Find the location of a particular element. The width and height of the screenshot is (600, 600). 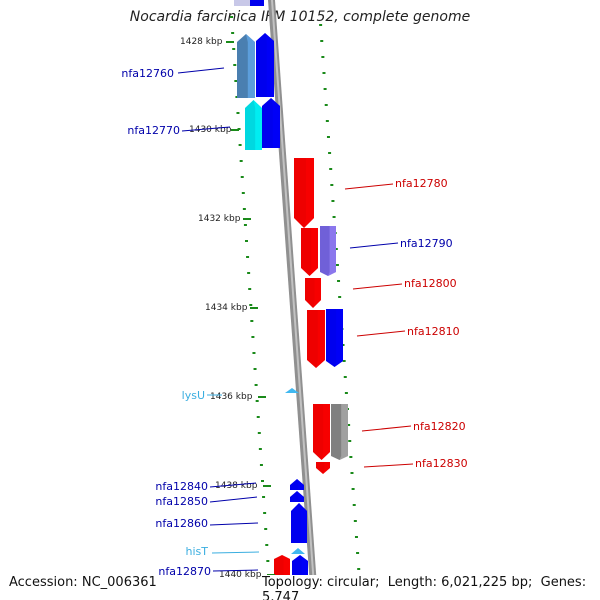

gene-nfa12840 is located at coordinates (297, 484).